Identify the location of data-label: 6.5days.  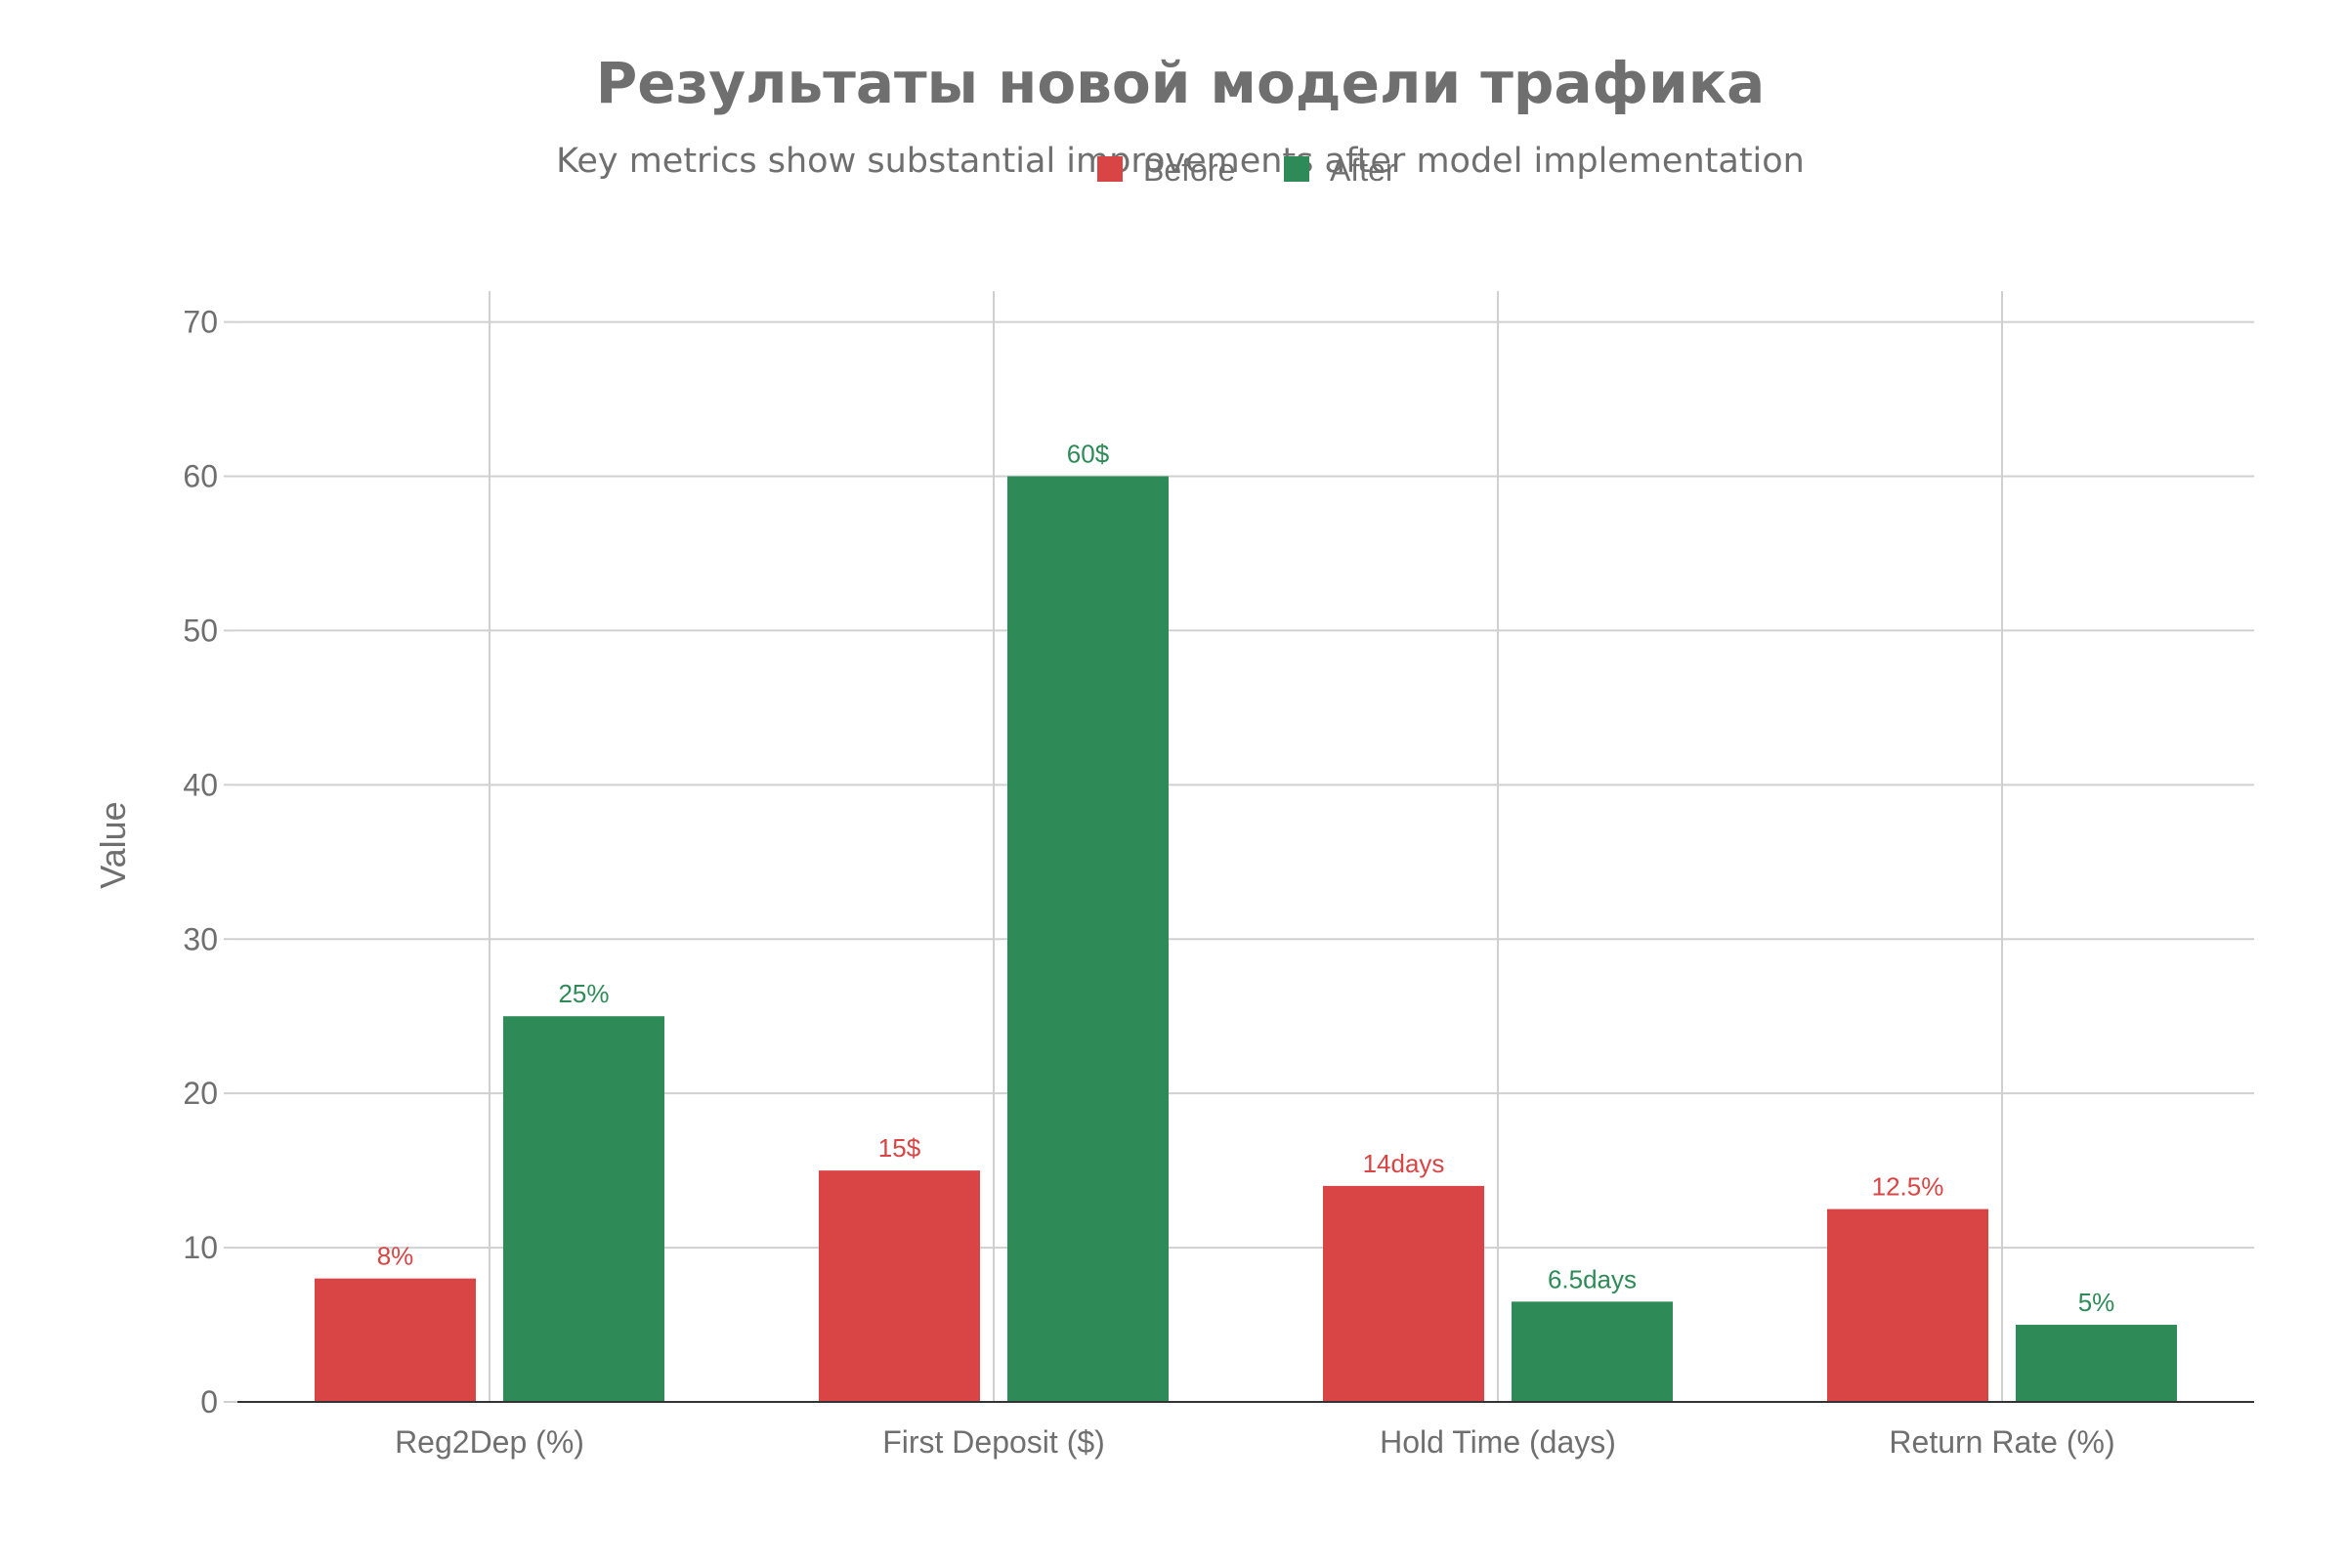
(1592, 1278).